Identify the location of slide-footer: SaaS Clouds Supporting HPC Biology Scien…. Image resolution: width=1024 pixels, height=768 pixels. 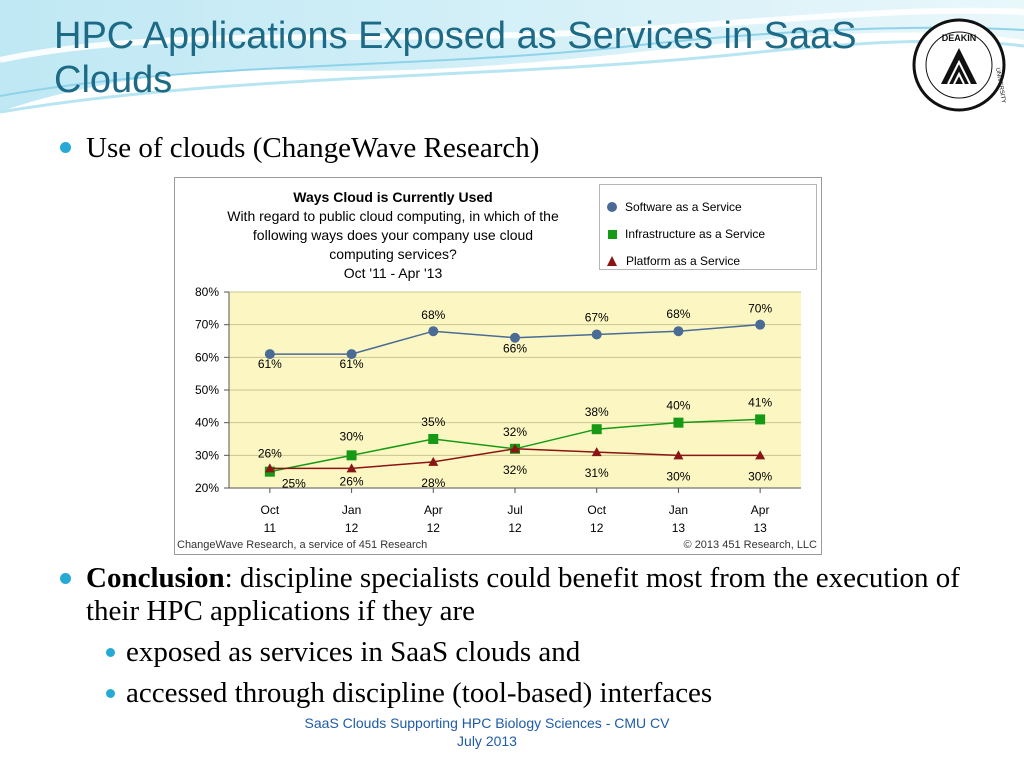
(487, 732).